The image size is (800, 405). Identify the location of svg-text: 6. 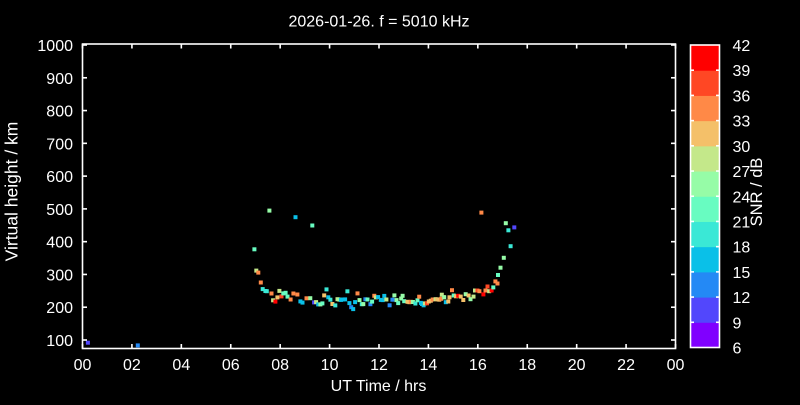
(737, 349).